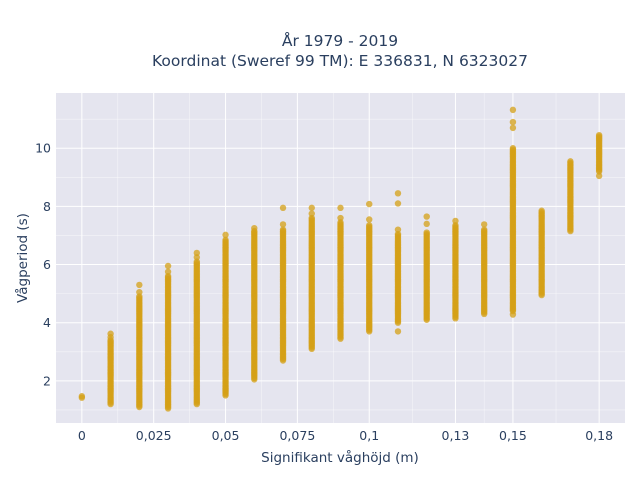 The height and width of the screenshot is (484, 640). I want to click on x-tick-label: 0, so click(82, 435).